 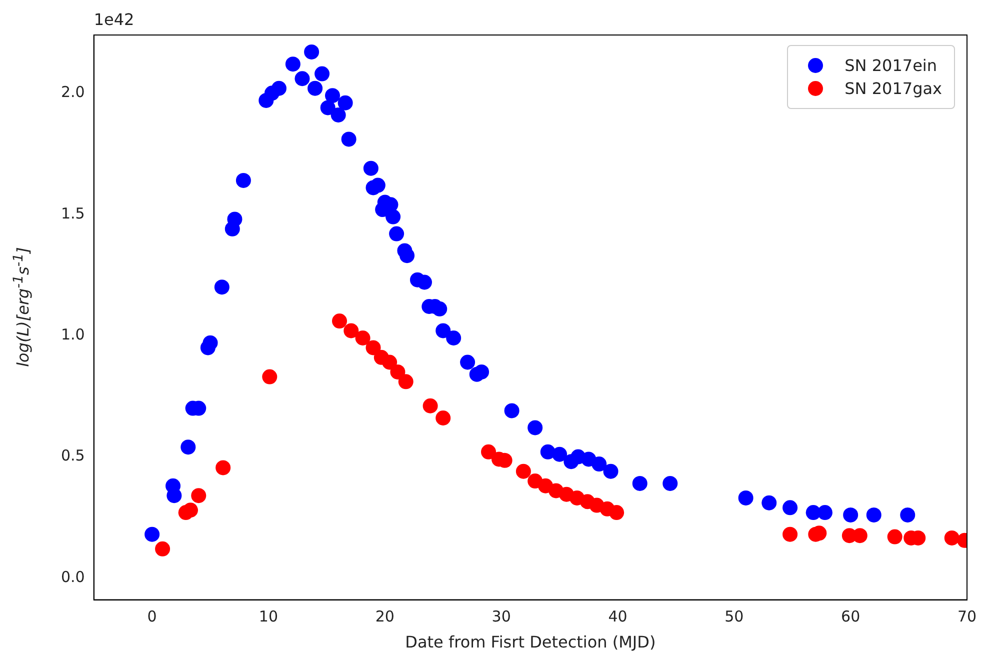 What do you see at coordinates (72, 92) in the screenshot?
I see `y-tick-label: 2.0` at bounding box center [72, 92].